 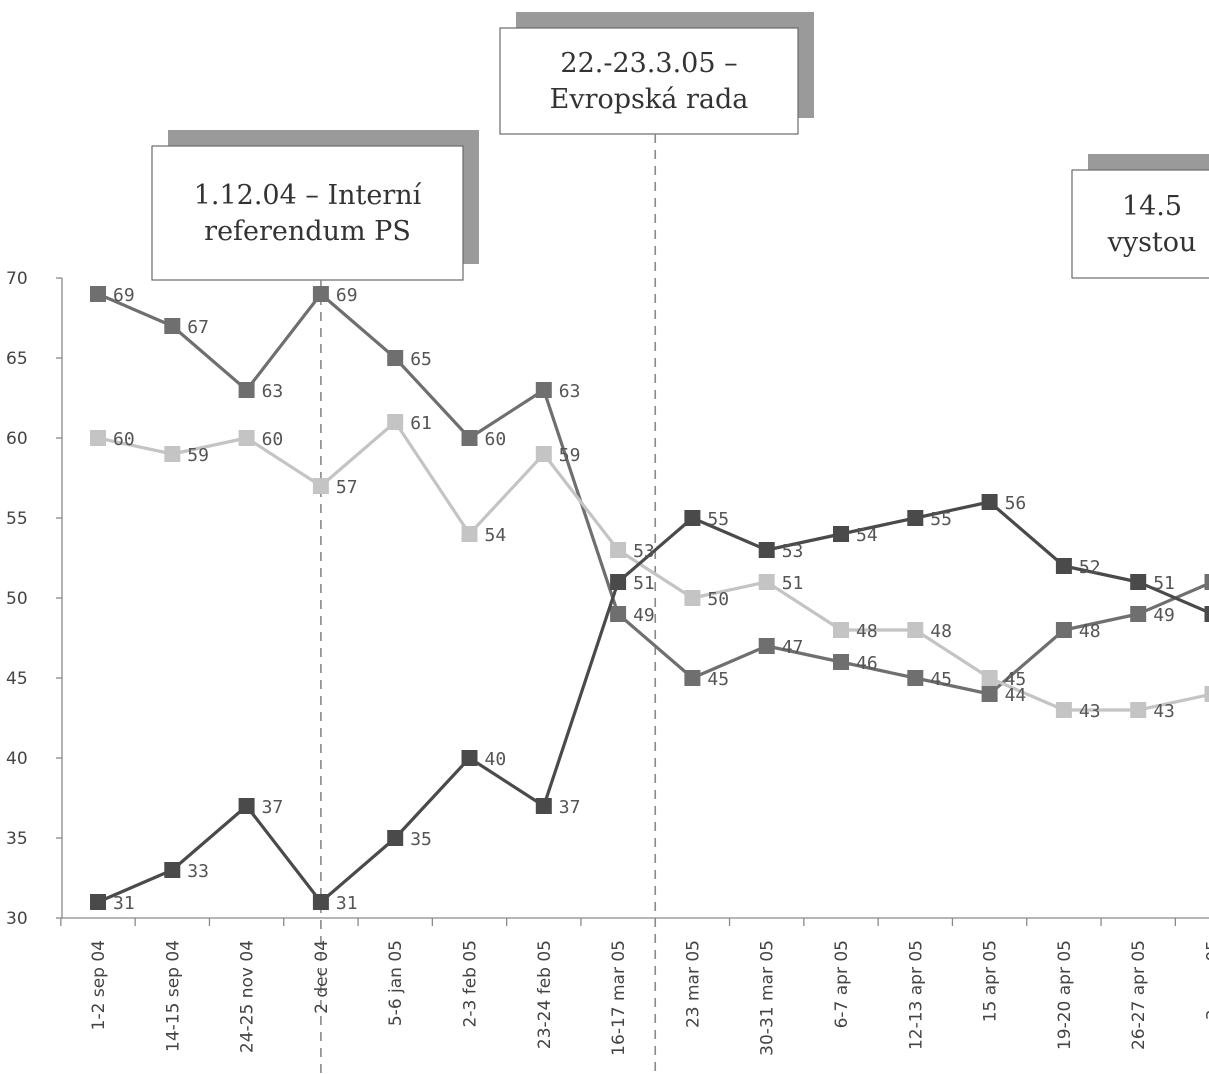 What do you see at coordinates (17, 839) in the screenshot?
I see `y-tick-label: 35` at bounding box center [17, 839].